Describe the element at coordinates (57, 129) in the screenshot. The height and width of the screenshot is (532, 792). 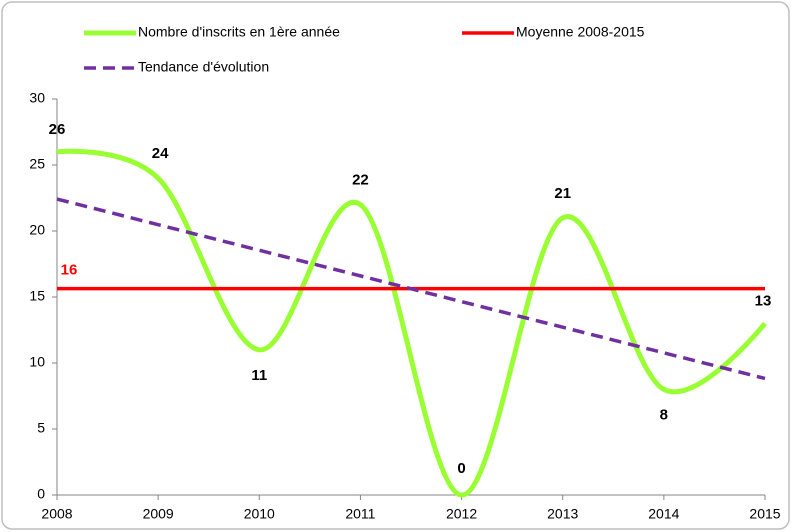
I see `data-label: 26` at that location.